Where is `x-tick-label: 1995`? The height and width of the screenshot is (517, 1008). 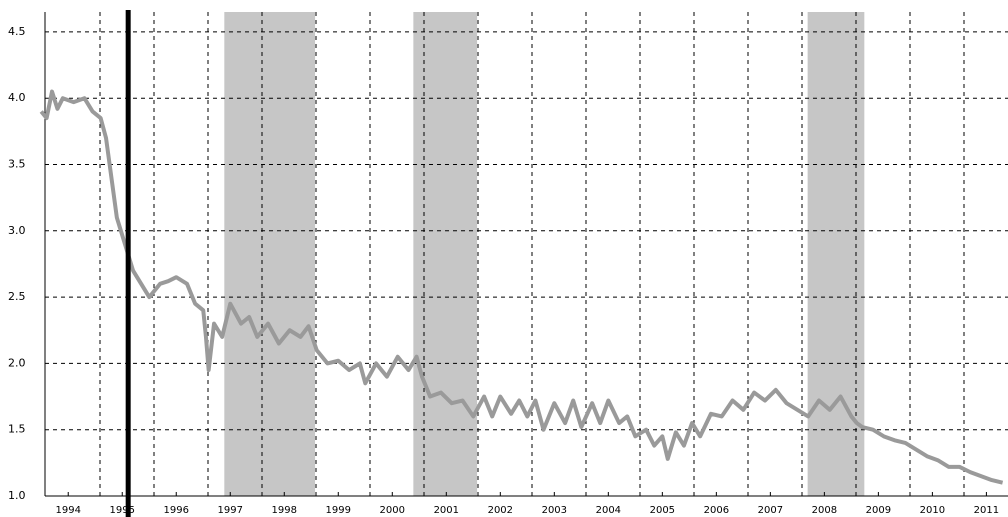
x-tick-label: 1995 is located at coordinates (122, 510).